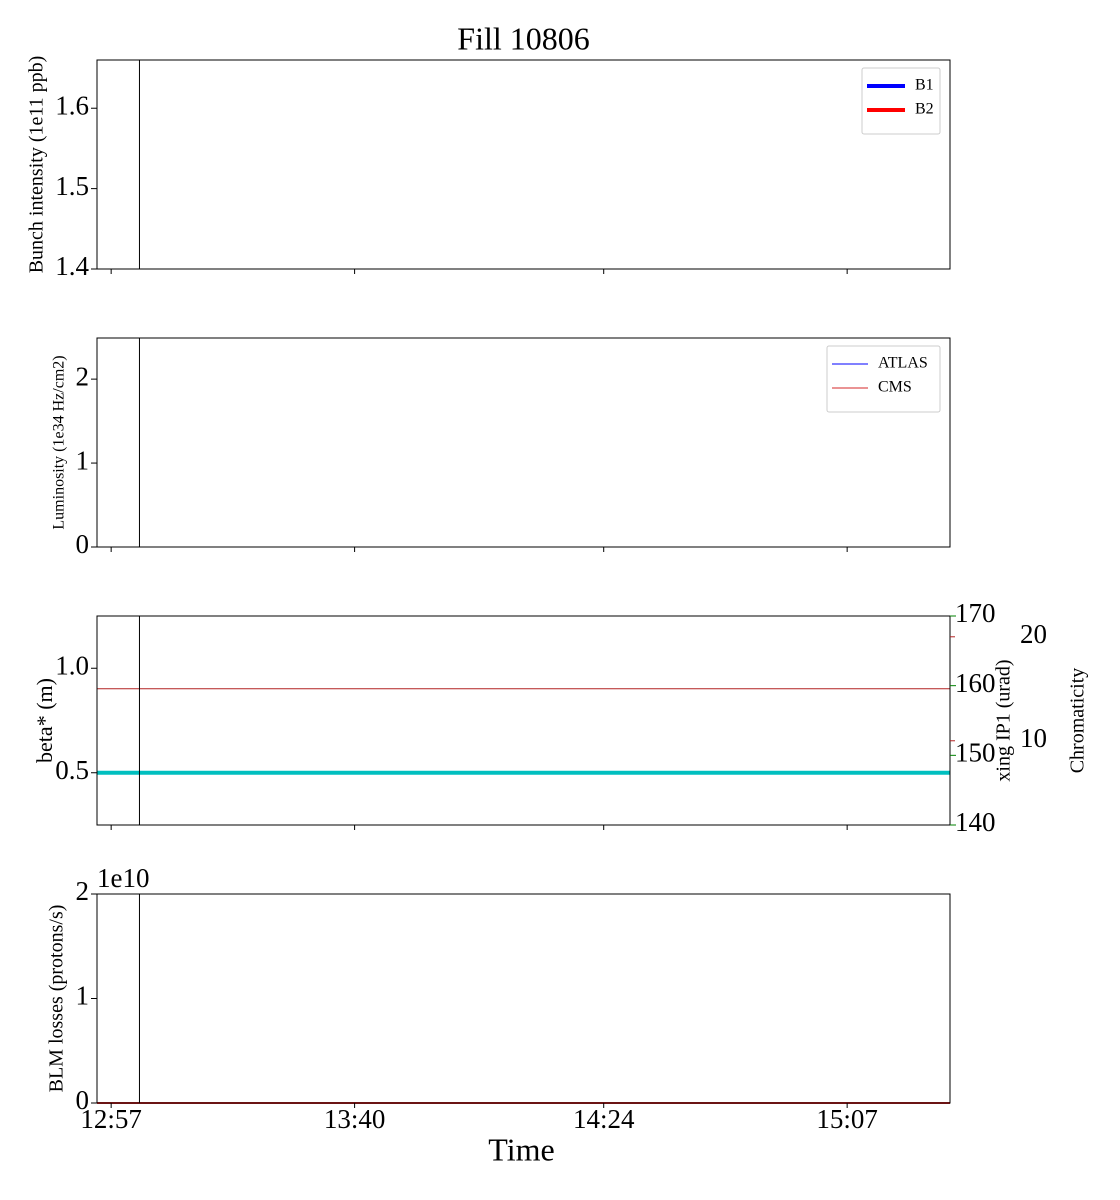 This screenshot has height=1200, width=1120. I want to click on y3-tick-label: 10, so click(1033, 738).